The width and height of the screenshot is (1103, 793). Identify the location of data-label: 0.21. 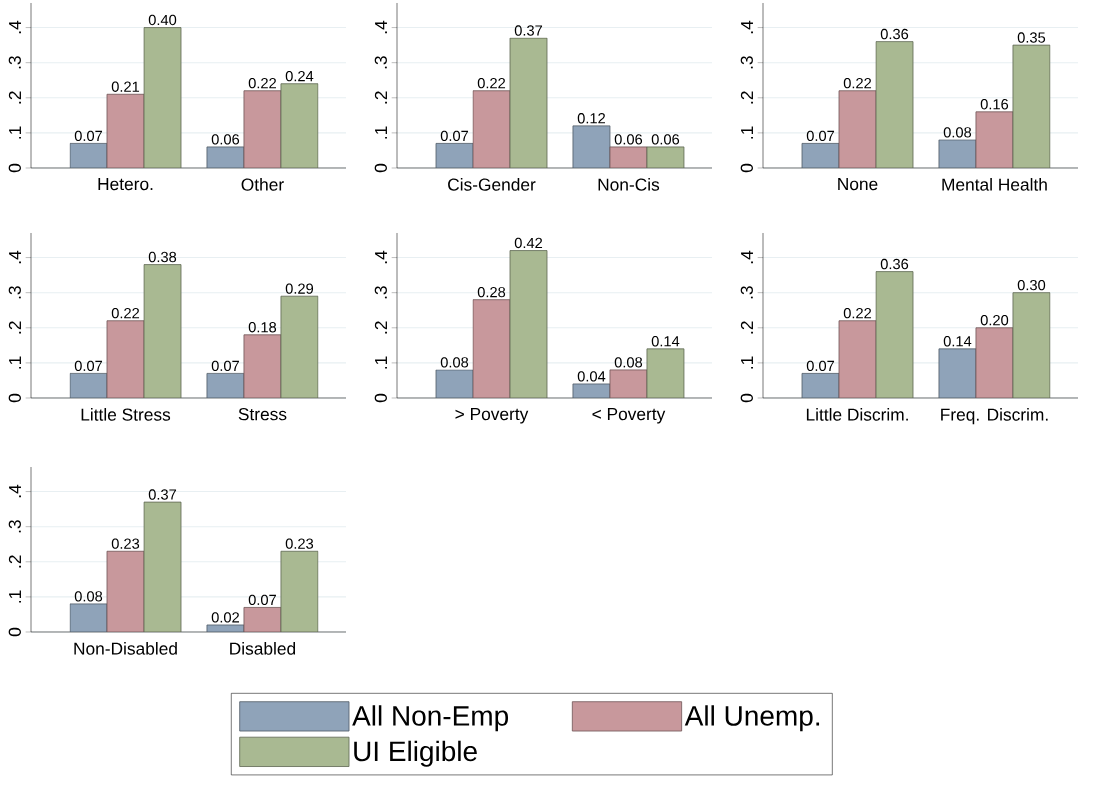
(125, 86).